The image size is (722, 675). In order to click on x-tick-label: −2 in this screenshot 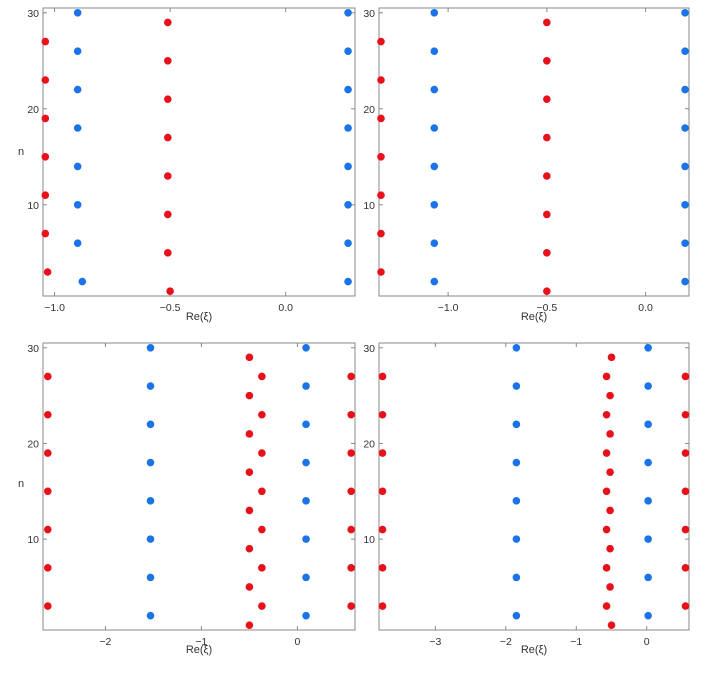, I will do `click(506, 642)`.